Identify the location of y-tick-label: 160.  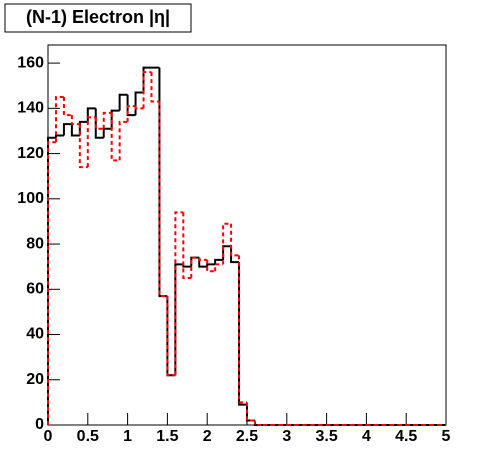
(30, 62).